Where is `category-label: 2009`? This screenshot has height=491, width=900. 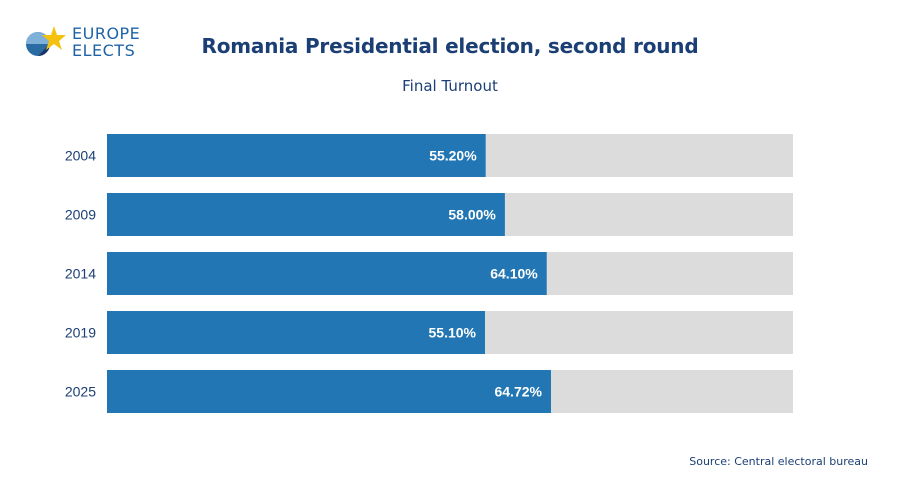 category-label: 2009 is located at coordinates (80, 215).